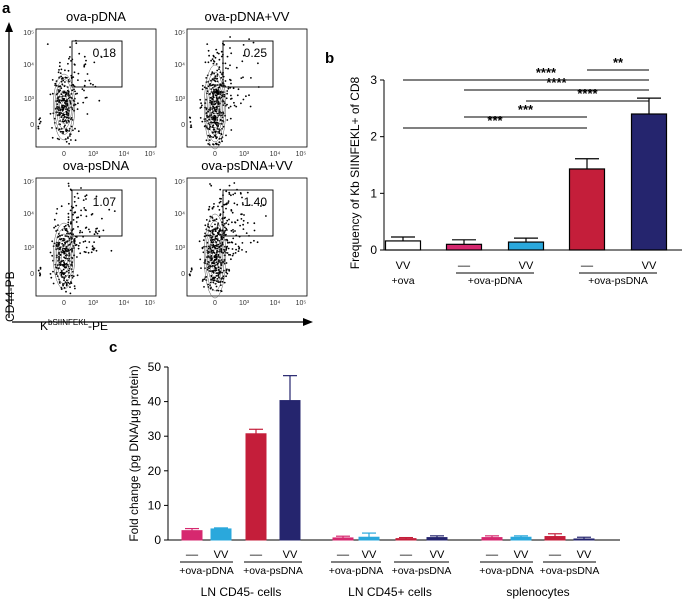 Image resolution: width=692 pixels, height=599 pixels. What do you see at coordinates (113, 347) in the screenshot?
I see `panel-c-letter: c` at bounding box center [113, 347].